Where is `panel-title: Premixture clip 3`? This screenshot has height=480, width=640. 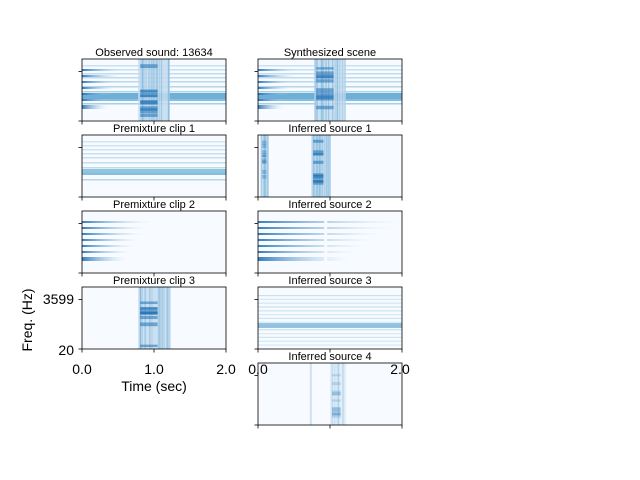
panel-title: Premixture clip 3 is located at coordinates (154, 281).